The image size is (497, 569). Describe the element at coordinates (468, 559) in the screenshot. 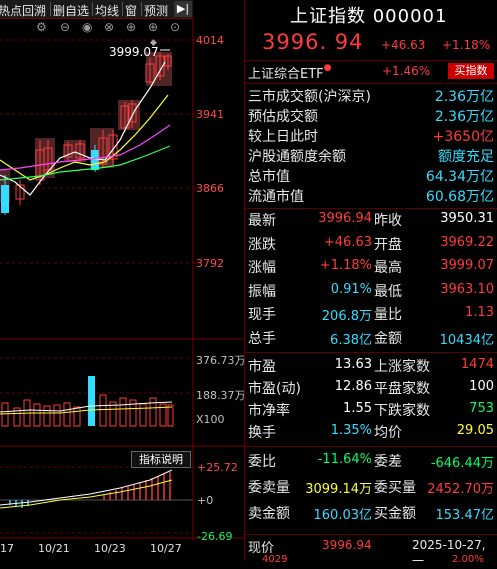

I see `footer-sub-pct: 2.00%` at that location.